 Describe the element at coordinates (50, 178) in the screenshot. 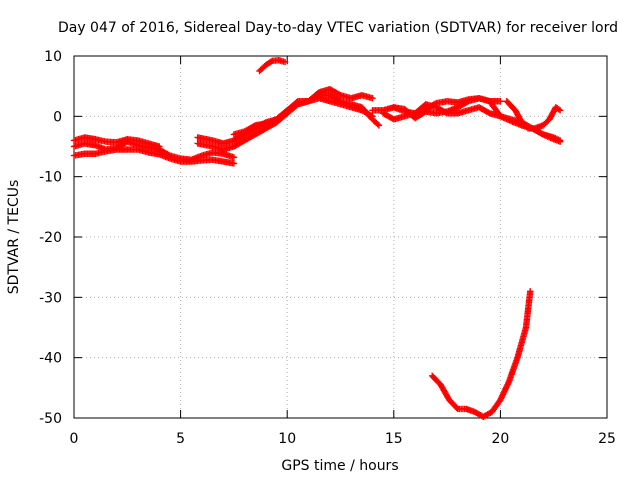

I see `y-tick-label: -10` at that location.